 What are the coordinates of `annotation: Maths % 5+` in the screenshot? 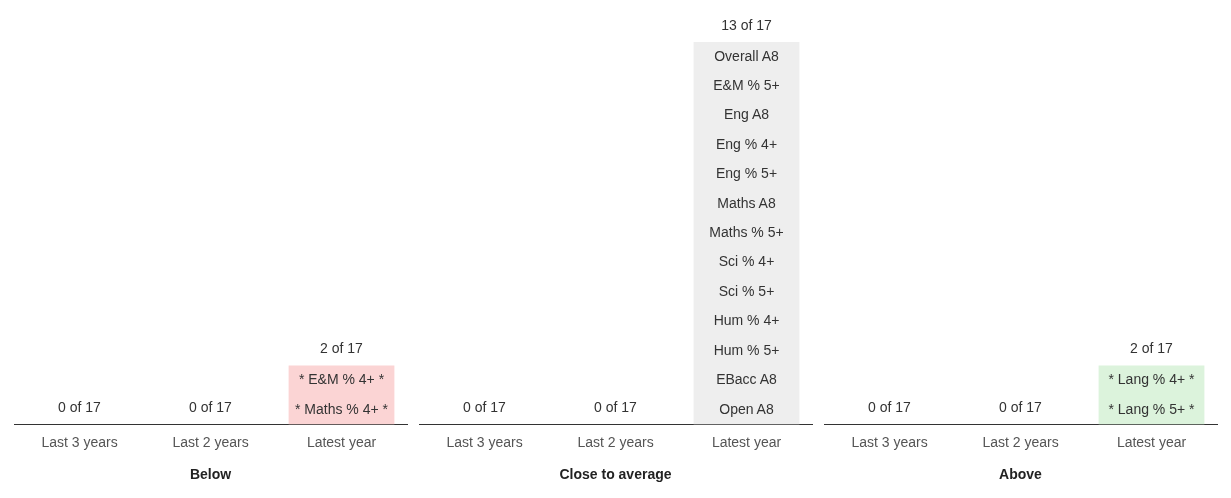 It's located at (746, 232).